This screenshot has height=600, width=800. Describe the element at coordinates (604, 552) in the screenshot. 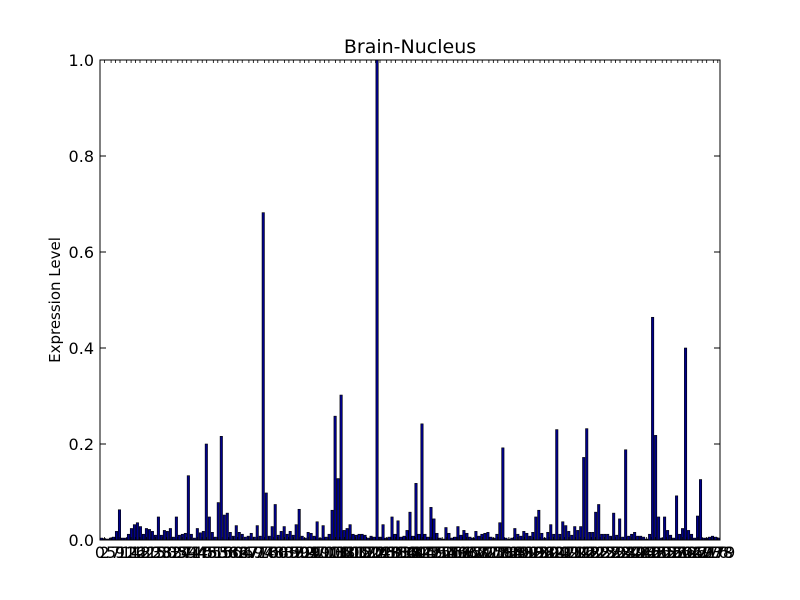

I see `x-tick-label: 227` at that location.